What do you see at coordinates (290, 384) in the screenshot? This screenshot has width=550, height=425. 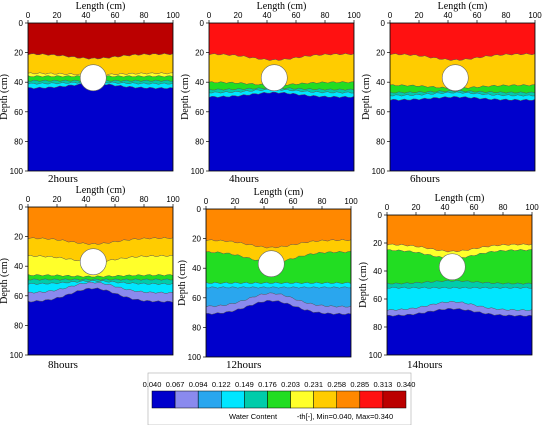 I see `legend-tick-label: 0.203` at bounding box center [290, 384].